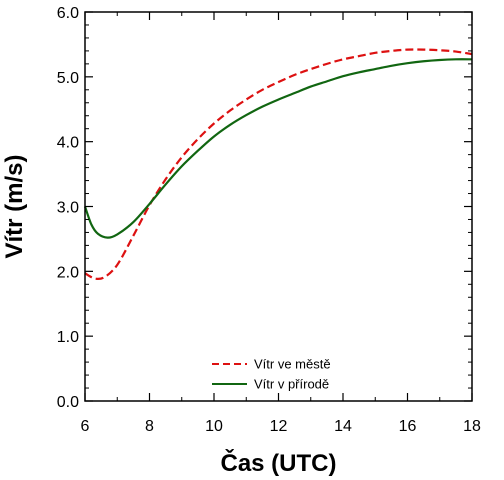  What do you see at coordinates (68, 208) in the screenshot?
I see `y-tick-label: 3.0` at bounding box center [68, 208].